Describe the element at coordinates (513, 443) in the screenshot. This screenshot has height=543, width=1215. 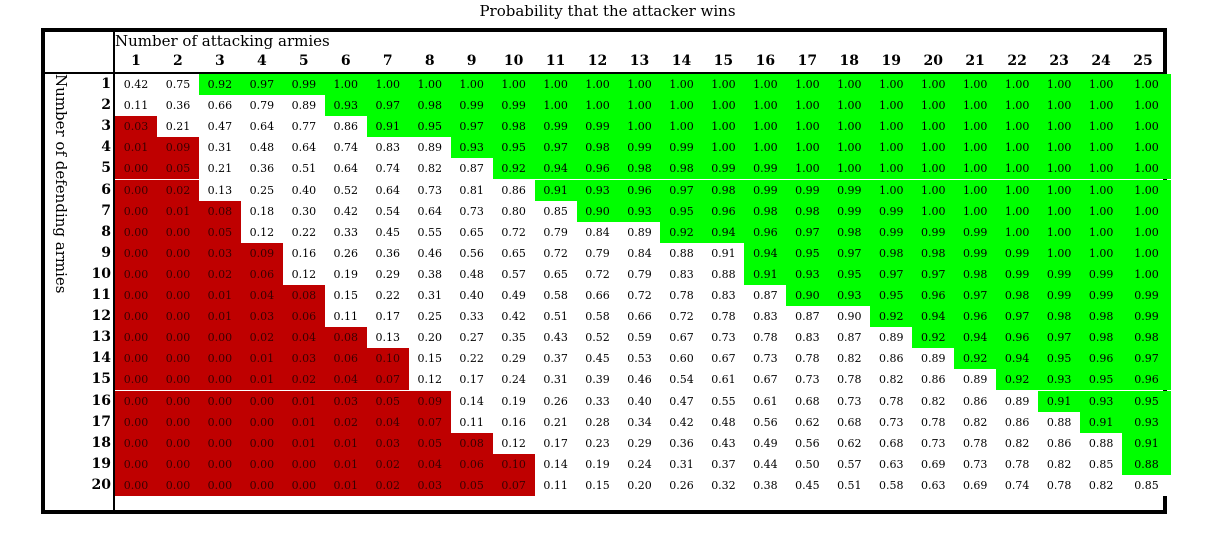
I see `probability-cell: 0.12` at that location.